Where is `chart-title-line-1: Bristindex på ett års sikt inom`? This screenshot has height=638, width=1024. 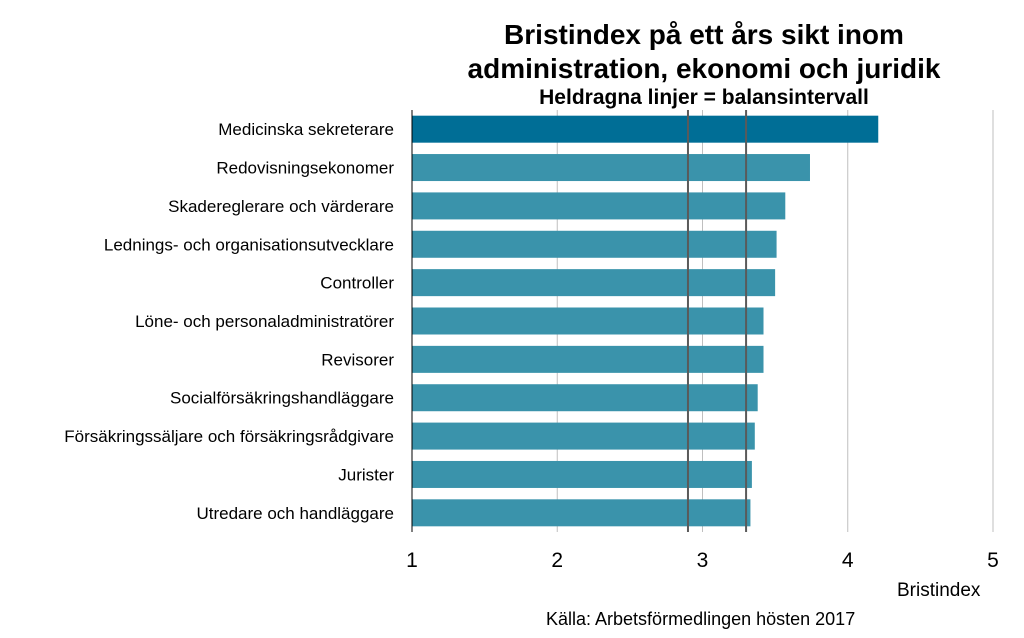 chart-title-line-1: Bristindex på ett års sikt inom is located at coordinates (704, 34).